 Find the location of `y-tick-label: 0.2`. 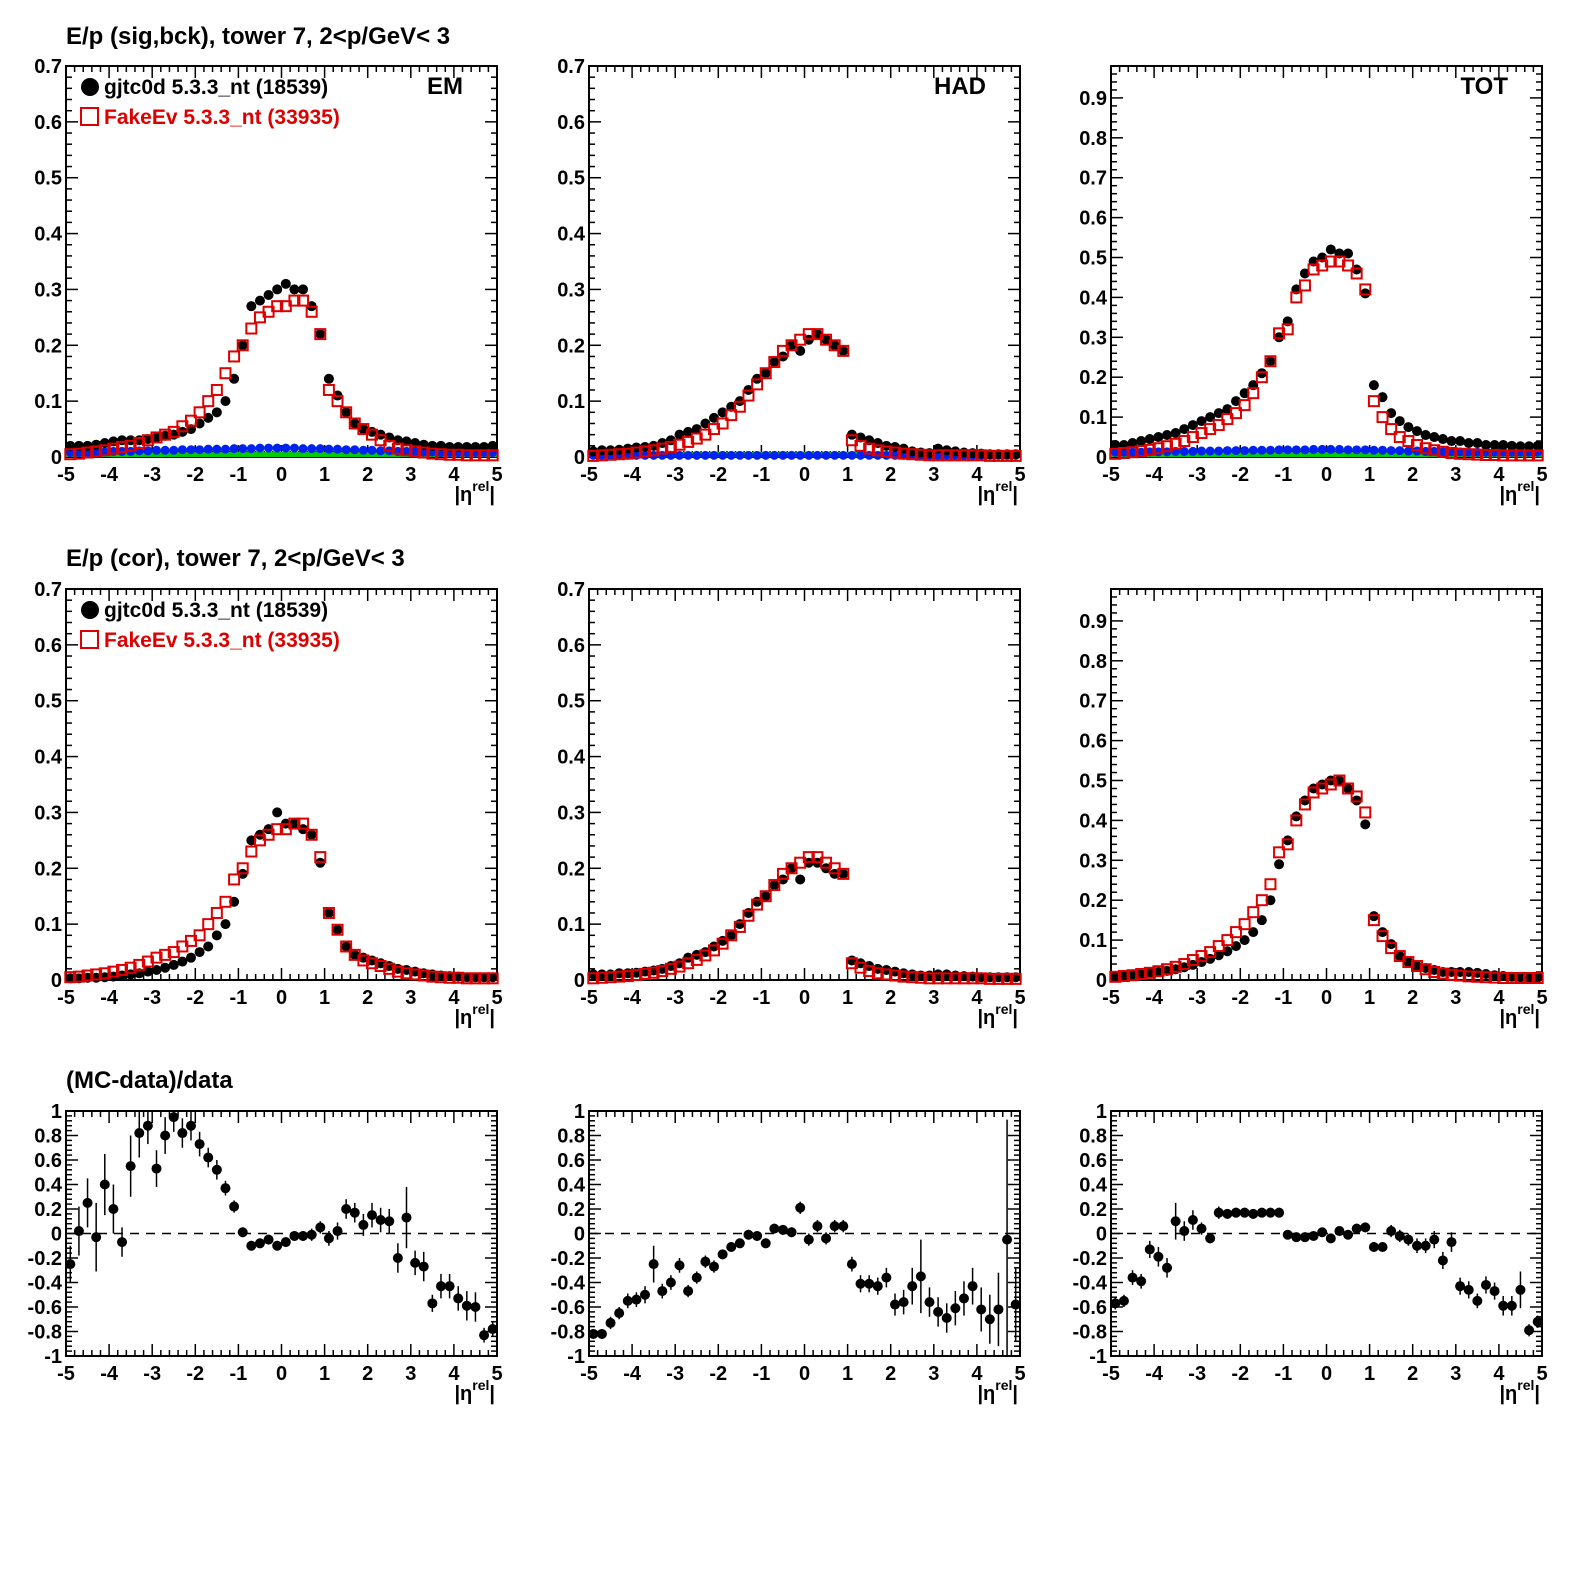

y-tick-label: 0.2 is located at coordinates (1093, 378).